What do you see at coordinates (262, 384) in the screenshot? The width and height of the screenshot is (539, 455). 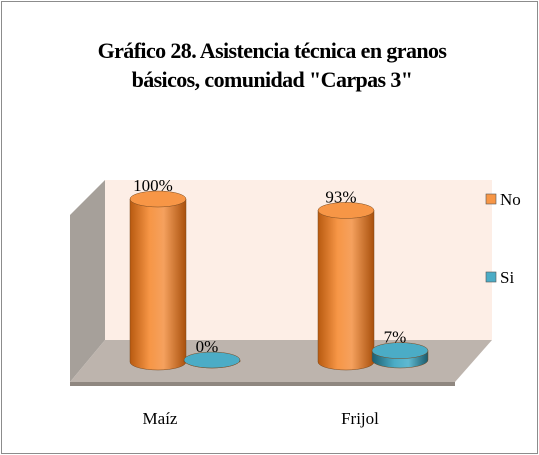 I see `floor-edge` at bounding box center [262, 384].